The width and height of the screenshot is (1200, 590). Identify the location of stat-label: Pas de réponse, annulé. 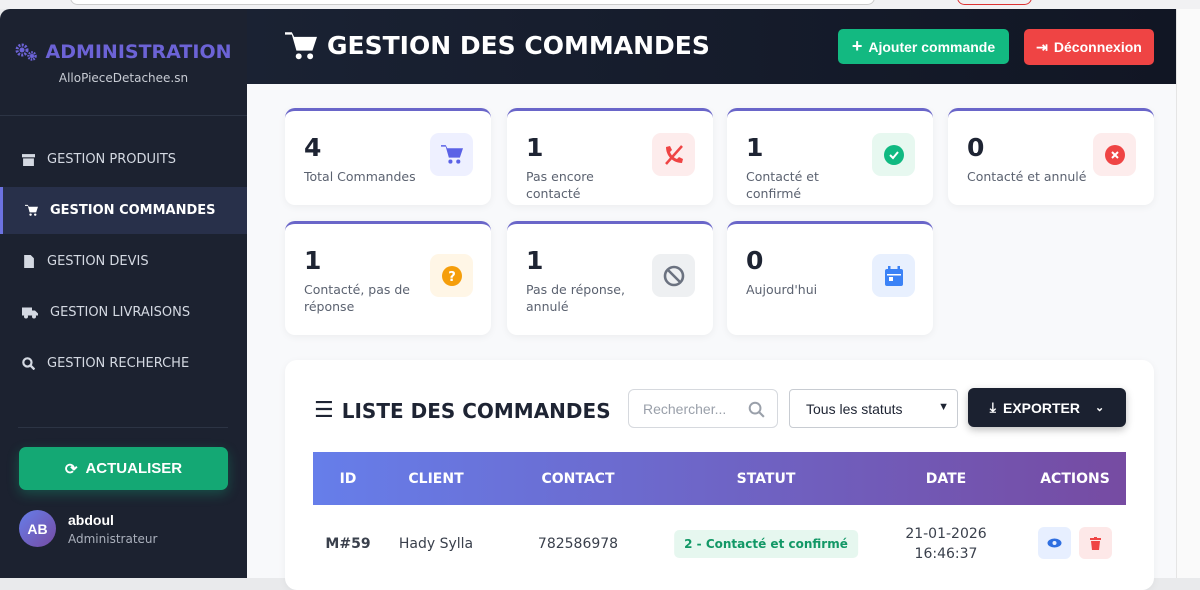
(575, 298).